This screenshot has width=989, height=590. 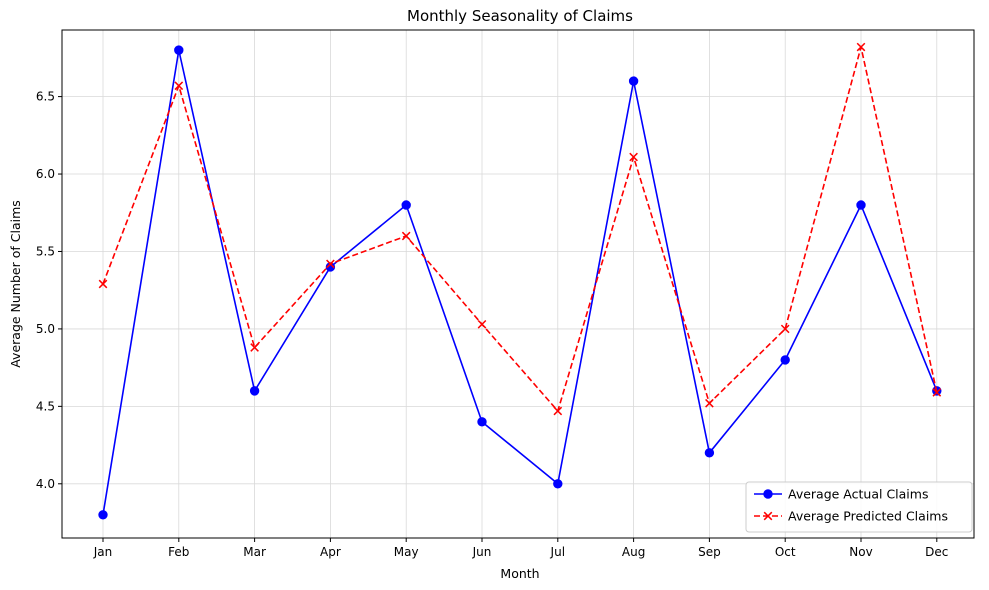 I want to click on chart-title: Monthly Seasonality of Claims, so click(x=520, y=16).